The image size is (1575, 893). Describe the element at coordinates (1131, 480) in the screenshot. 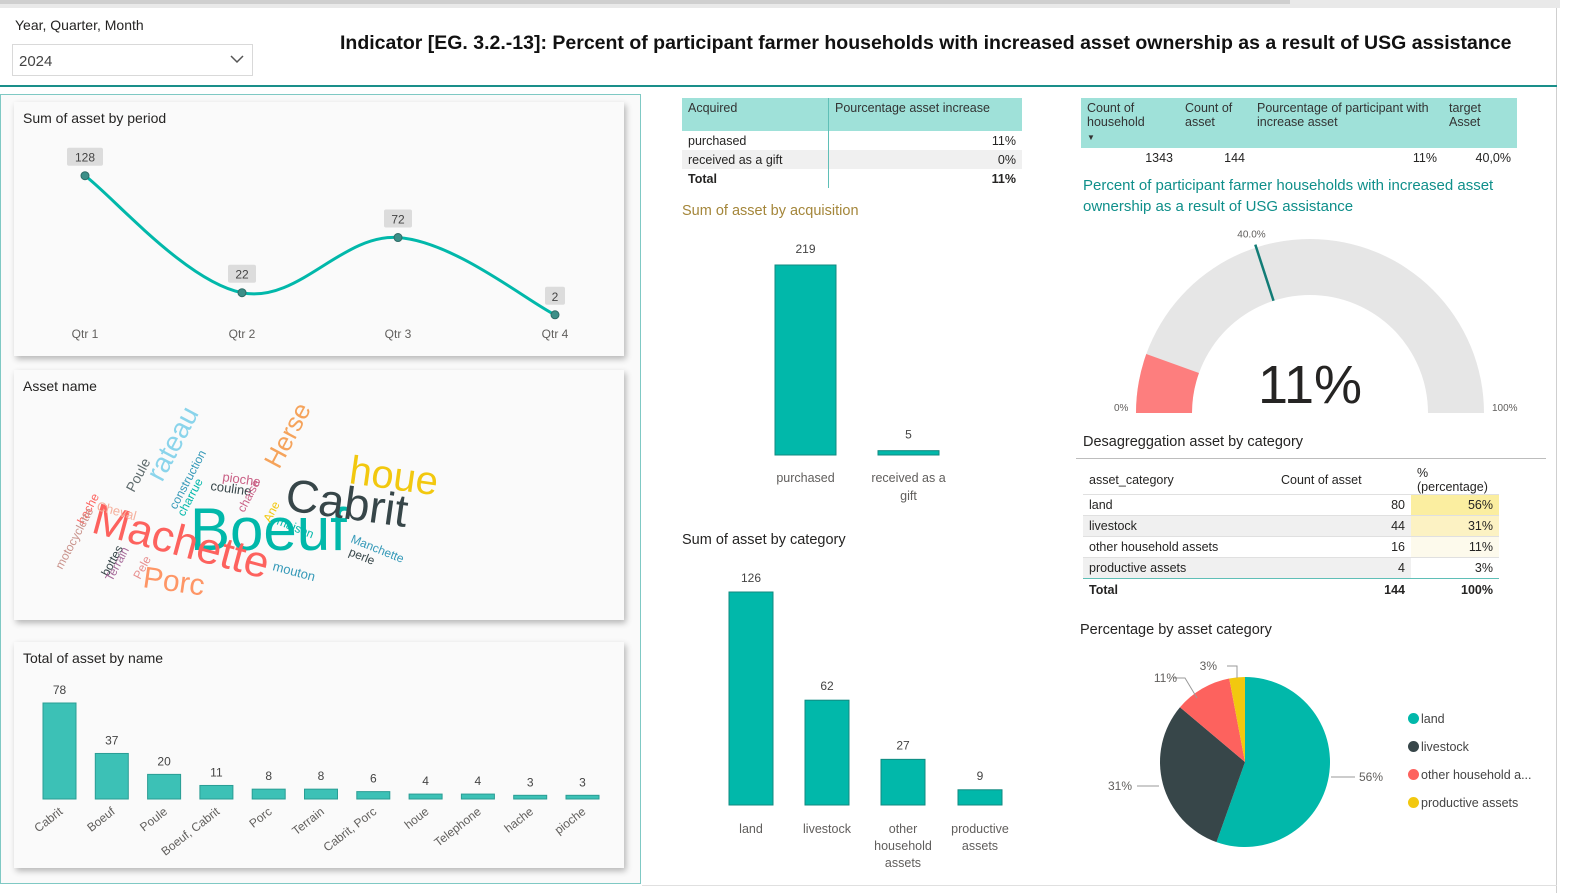

I see `col-header-asset-category: asset_category` at that location.